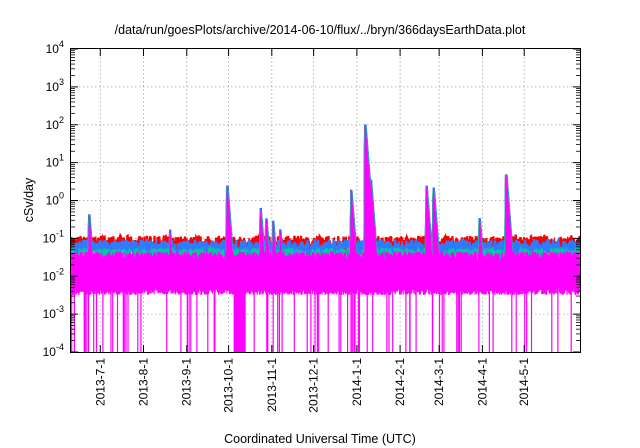 The image size is (640, 448). What do you see at coordinates (144, 382) in the screenshot?
I see `x-tick-label: 2013-8-1` at bounding box center [144, 382].